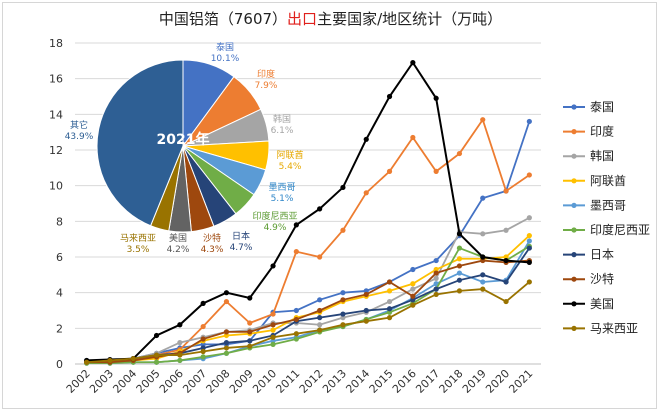 Image resolution: width=661 pixels, height=413 pixels. I want to click on legend-item: 马来西亚, so click(600, 328).